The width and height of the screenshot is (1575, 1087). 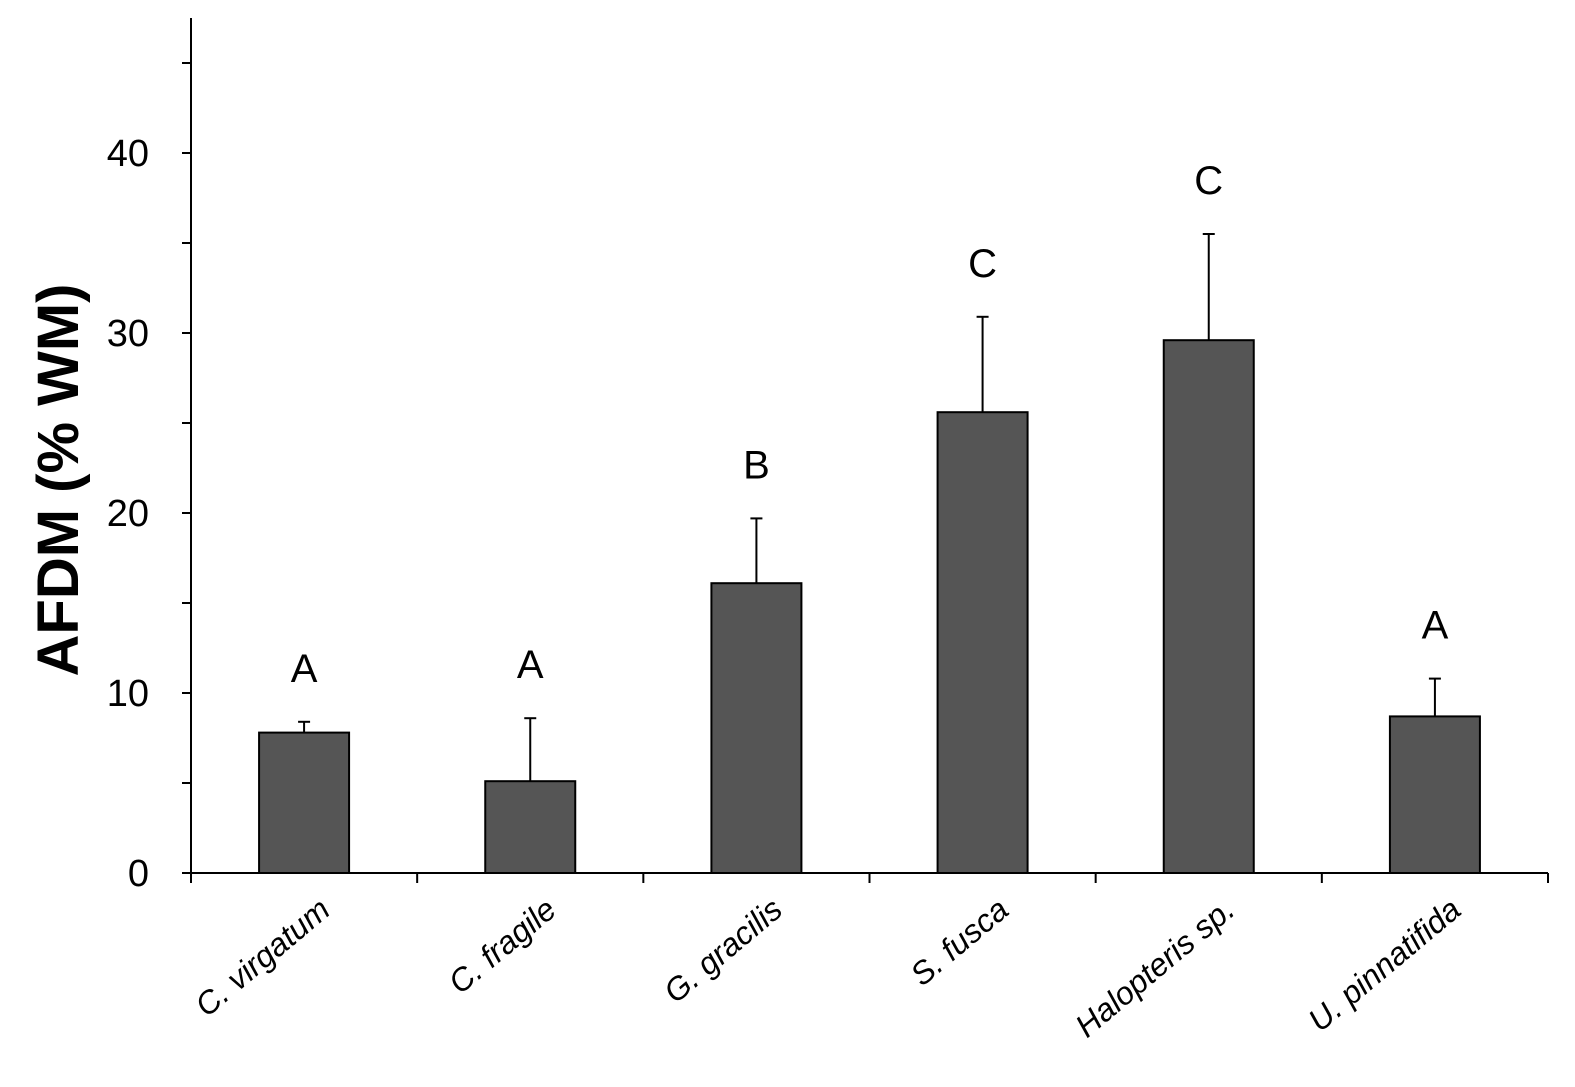 I want to click on category-label: C. virgatum, so click(x=262, y=957).